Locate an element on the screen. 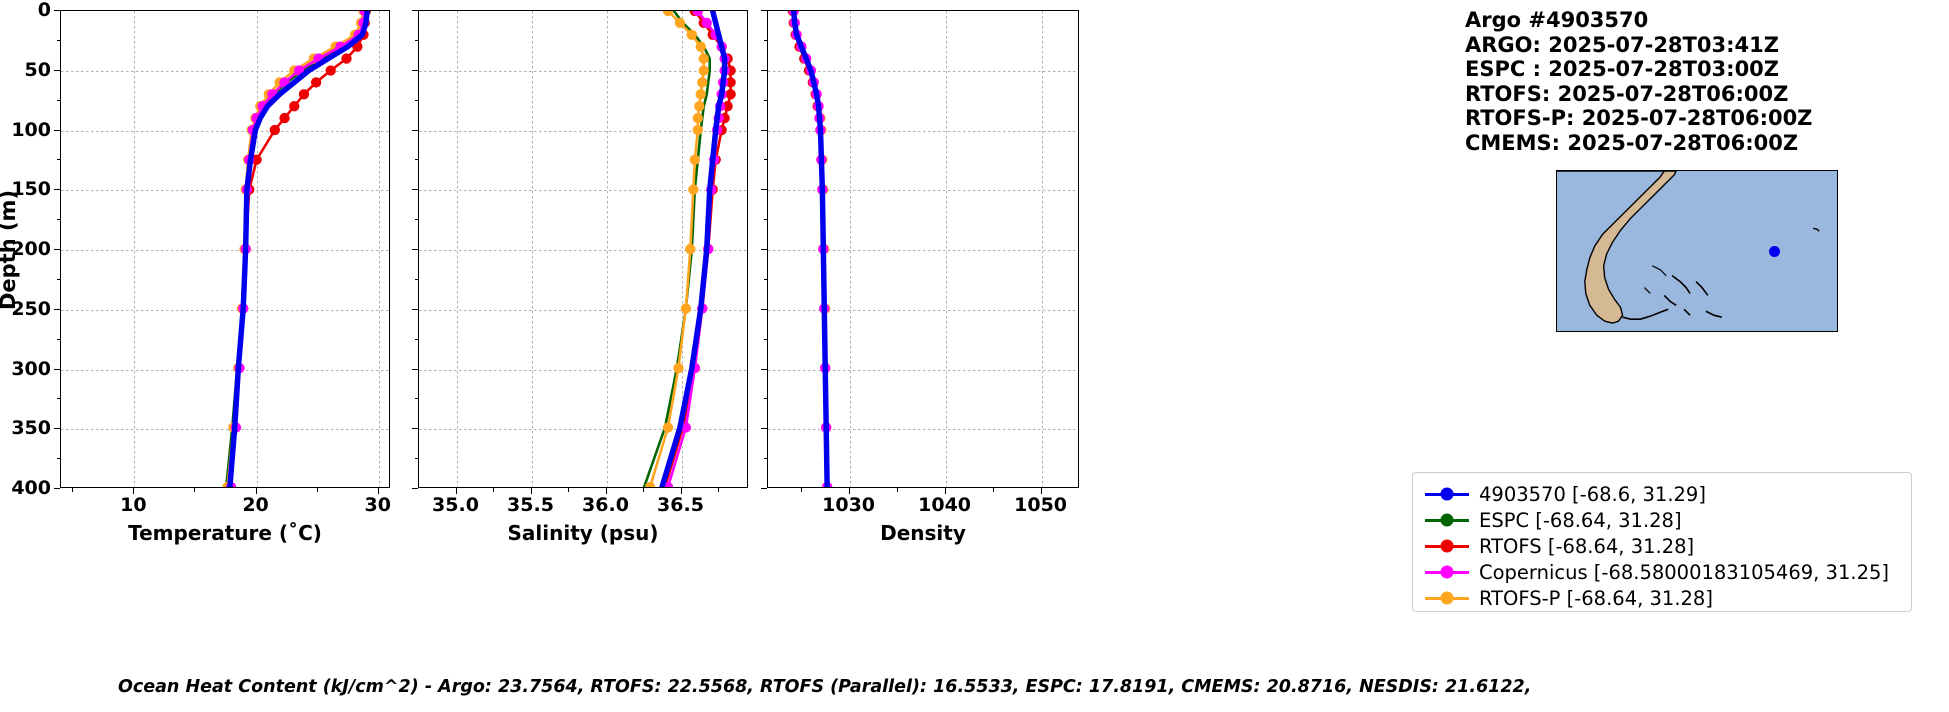 This screenshot has width=1949, height=712. x-tick-label: 1030 is located at coordinates (849, 505).